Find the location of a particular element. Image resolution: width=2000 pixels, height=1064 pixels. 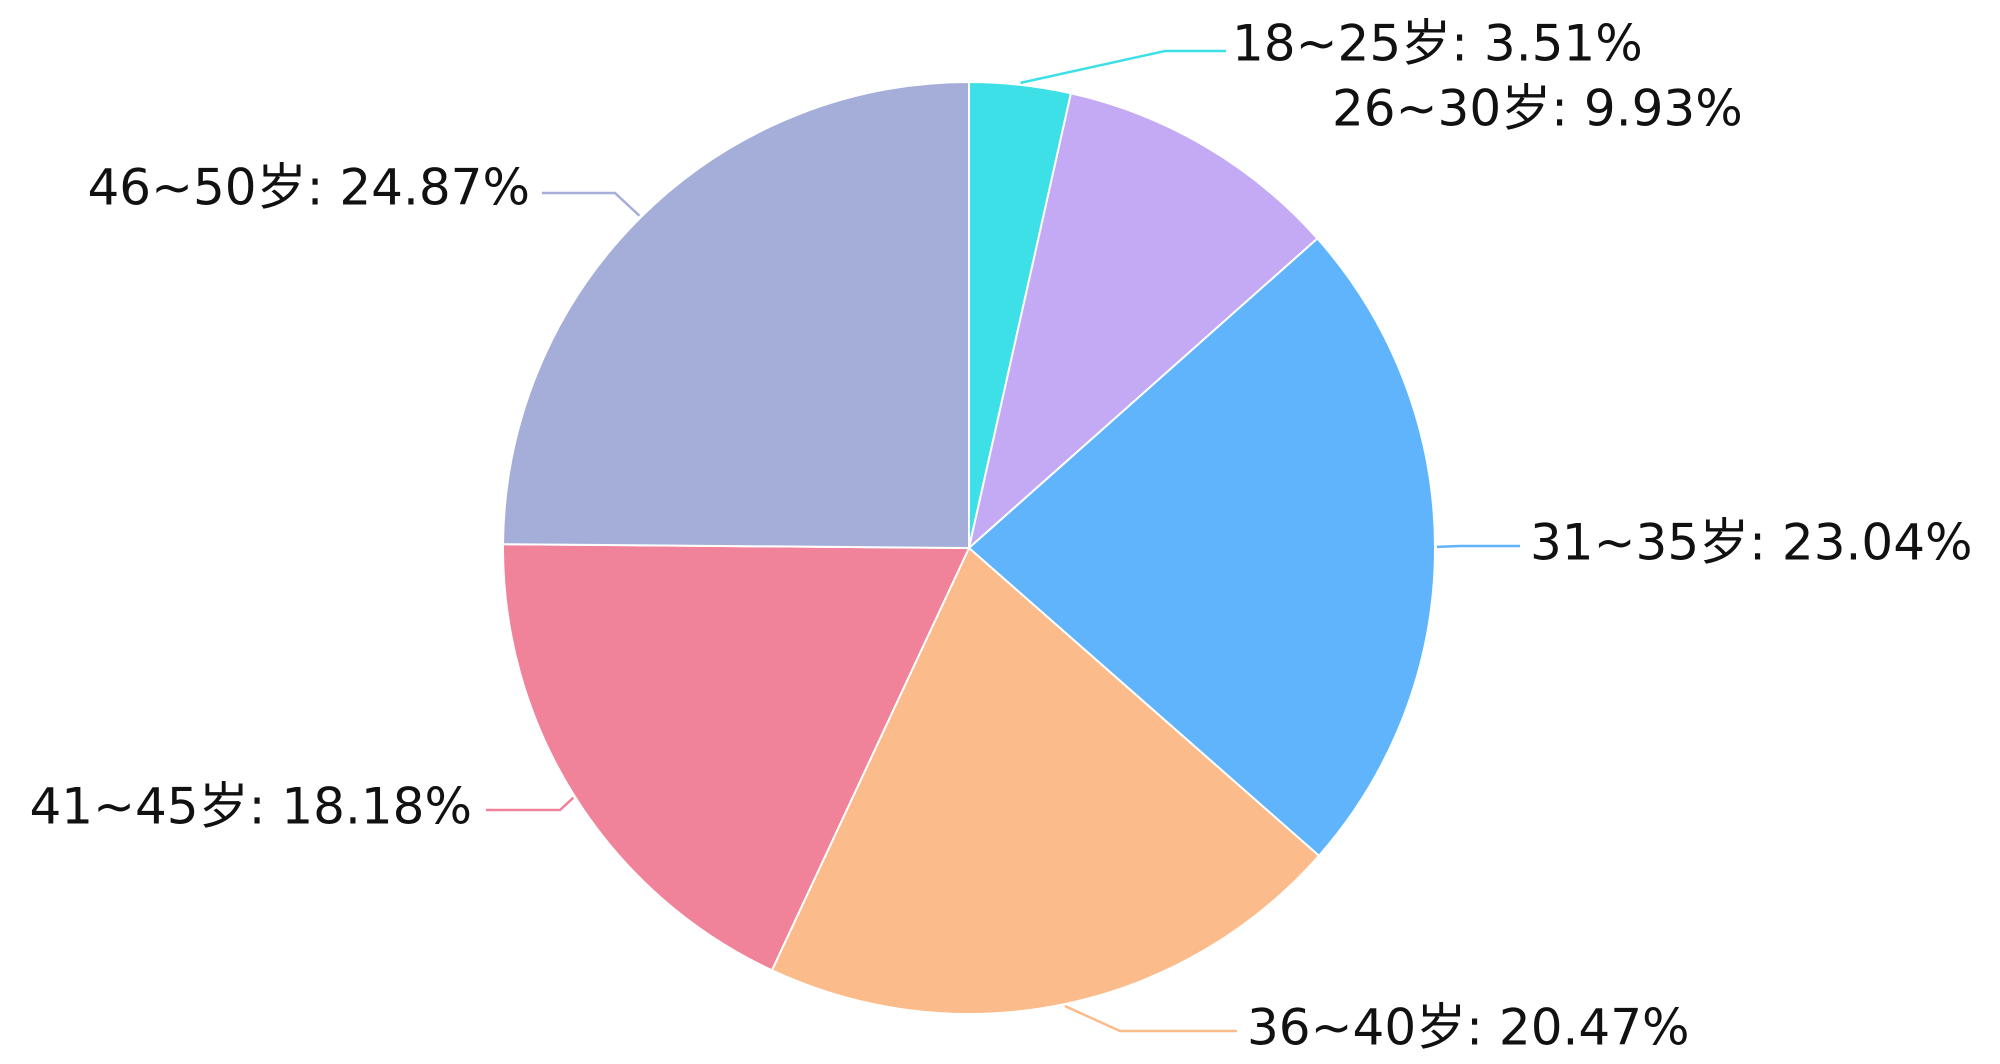

slice-label: 36~40岁: 20.47% is located at coordinates (1468, 1028).